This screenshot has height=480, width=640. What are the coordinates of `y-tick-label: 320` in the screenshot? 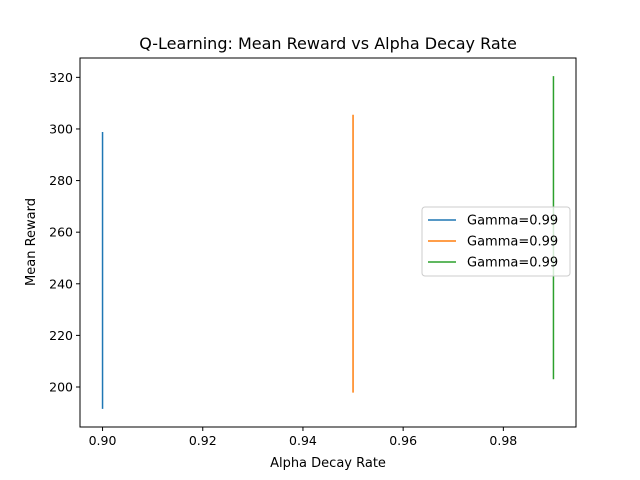 It's located at (61, 77).